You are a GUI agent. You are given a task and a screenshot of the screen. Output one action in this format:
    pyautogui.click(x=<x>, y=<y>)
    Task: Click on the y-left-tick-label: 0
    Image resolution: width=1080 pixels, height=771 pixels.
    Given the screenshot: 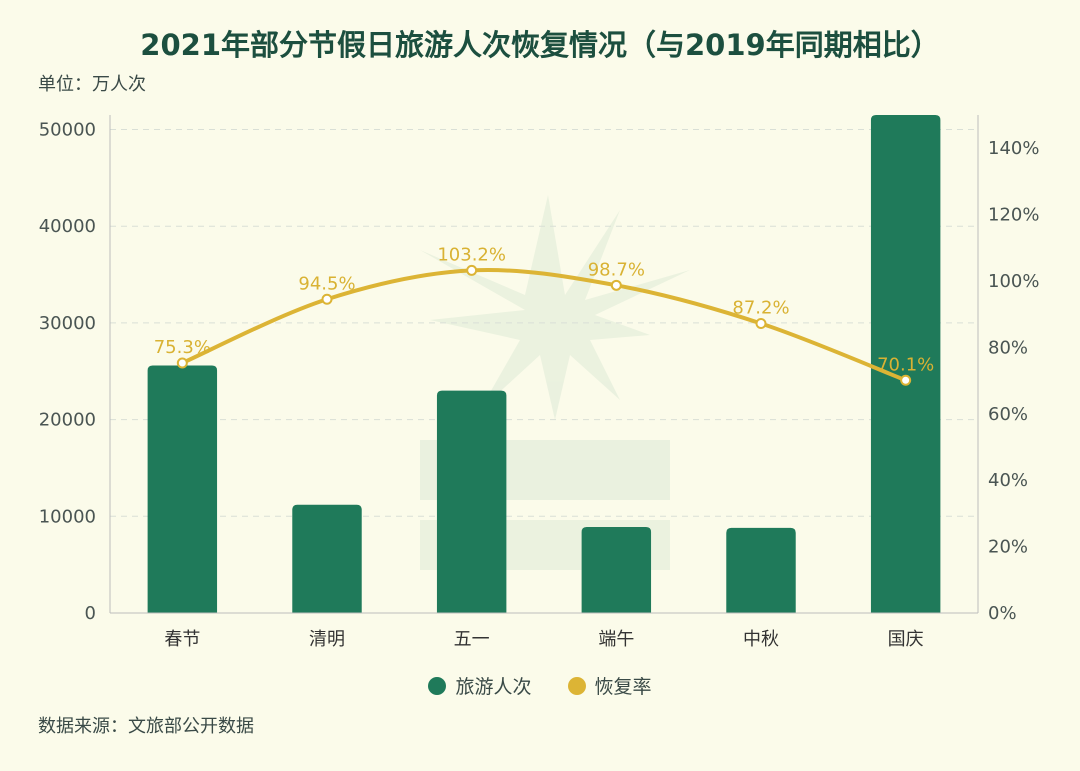 What is the action you would take?
    pyautogui.click(x=90, y=613)
    